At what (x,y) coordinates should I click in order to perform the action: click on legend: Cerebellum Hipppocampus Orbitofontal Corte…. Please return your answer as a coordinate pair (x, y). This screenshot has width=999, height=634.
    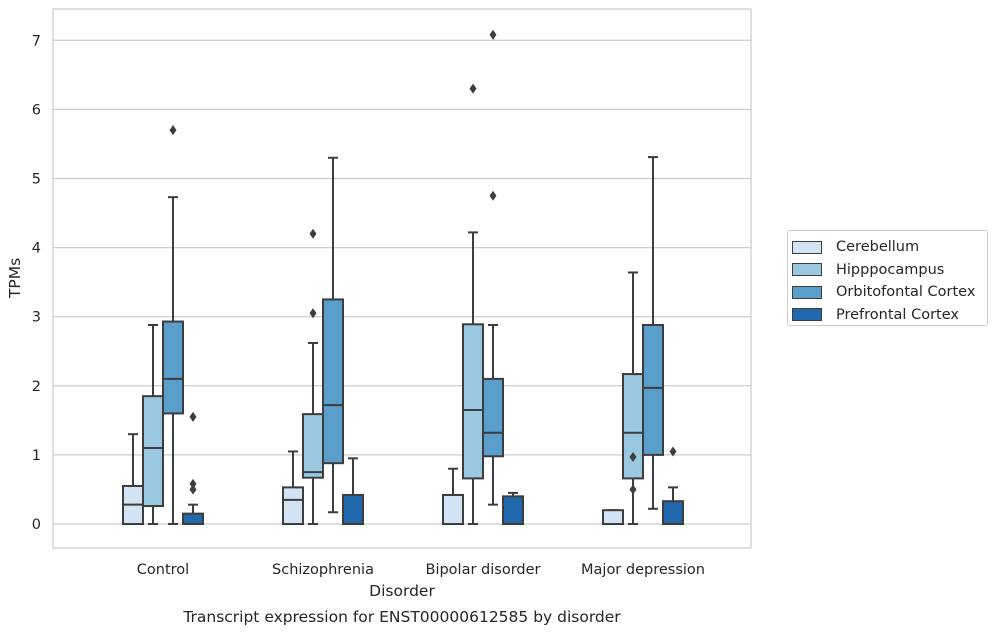
    Looking at the image, I should click on (887, 278).